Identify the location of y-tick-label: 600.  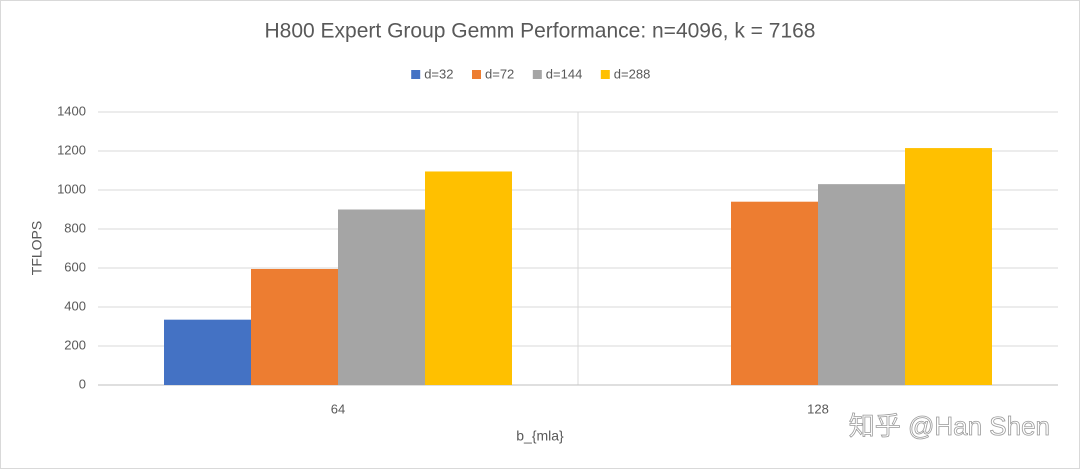
(75, 266).